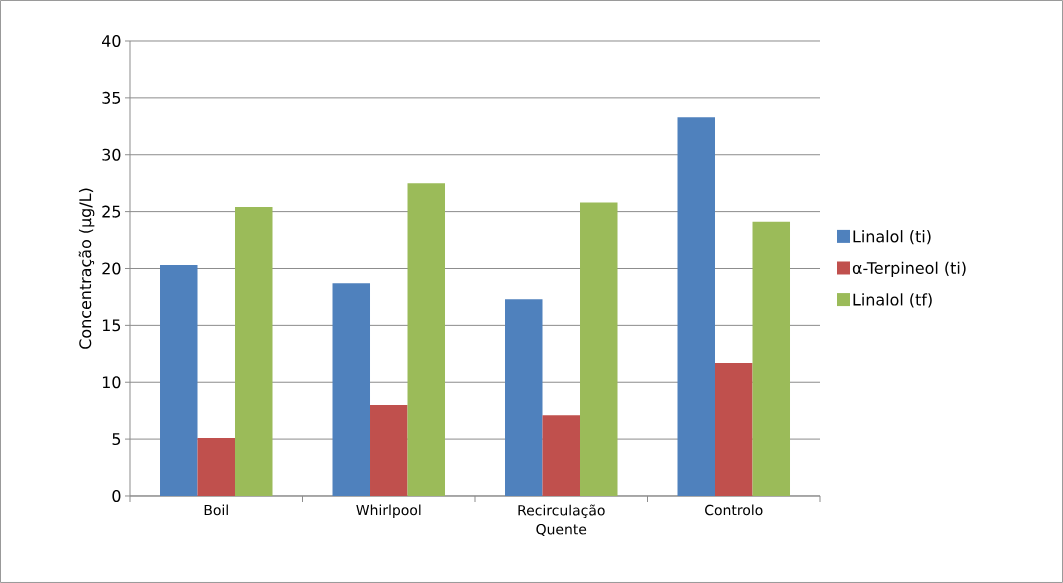 Image resolution: width=1063 pixels, height=583 pixels. Describe the element at coordinates (116, 496) in the screenshot. I see `y-tick-label: 0` at that location.